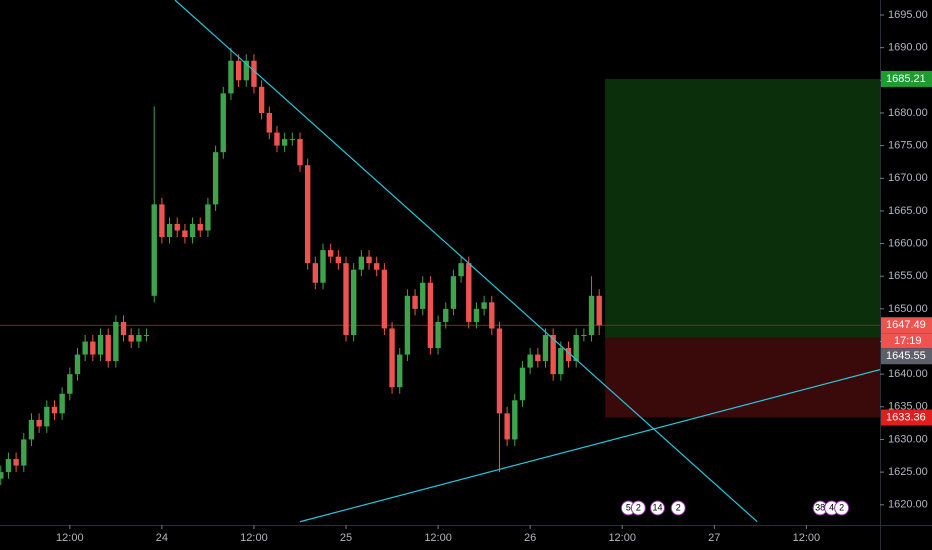 This screenshot has width=932, height=550. Describe the element at coordinates (820, 507) in the screenshot. I see `event-label: 38` at that location.